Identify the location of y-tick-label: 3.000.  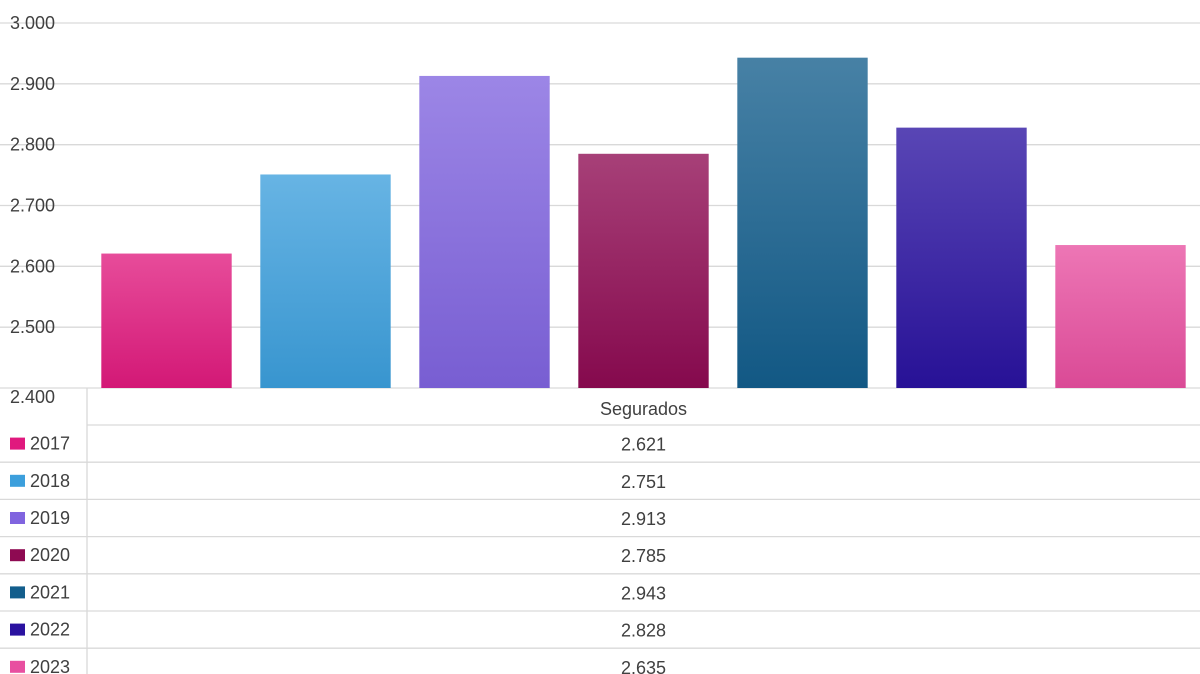
(32, 23).